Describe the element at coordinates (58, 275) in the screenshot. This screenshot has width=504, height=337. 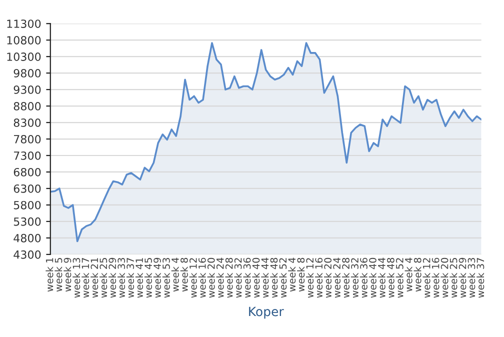
I see `x-tick-label: week 5` at that location.